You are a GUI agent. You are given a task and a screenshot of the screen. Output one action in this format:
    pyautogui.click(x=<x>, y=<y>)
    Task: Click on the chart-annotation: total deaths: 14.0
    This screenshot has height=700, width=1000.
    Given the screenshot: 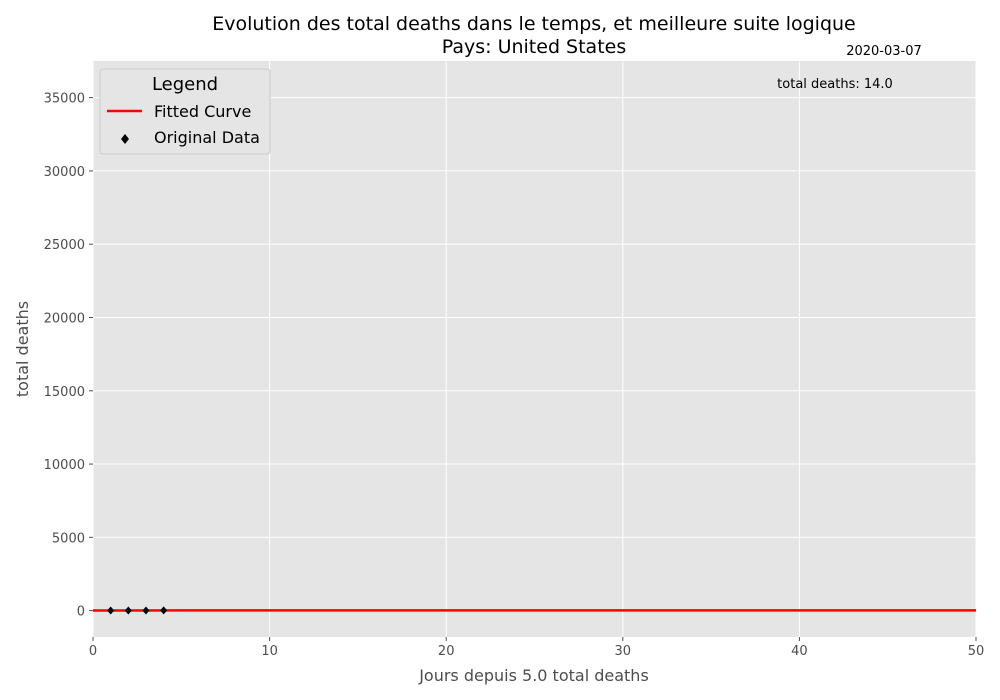 What is the action you would take?
    pyautogui.click(x=835, y=84)
    